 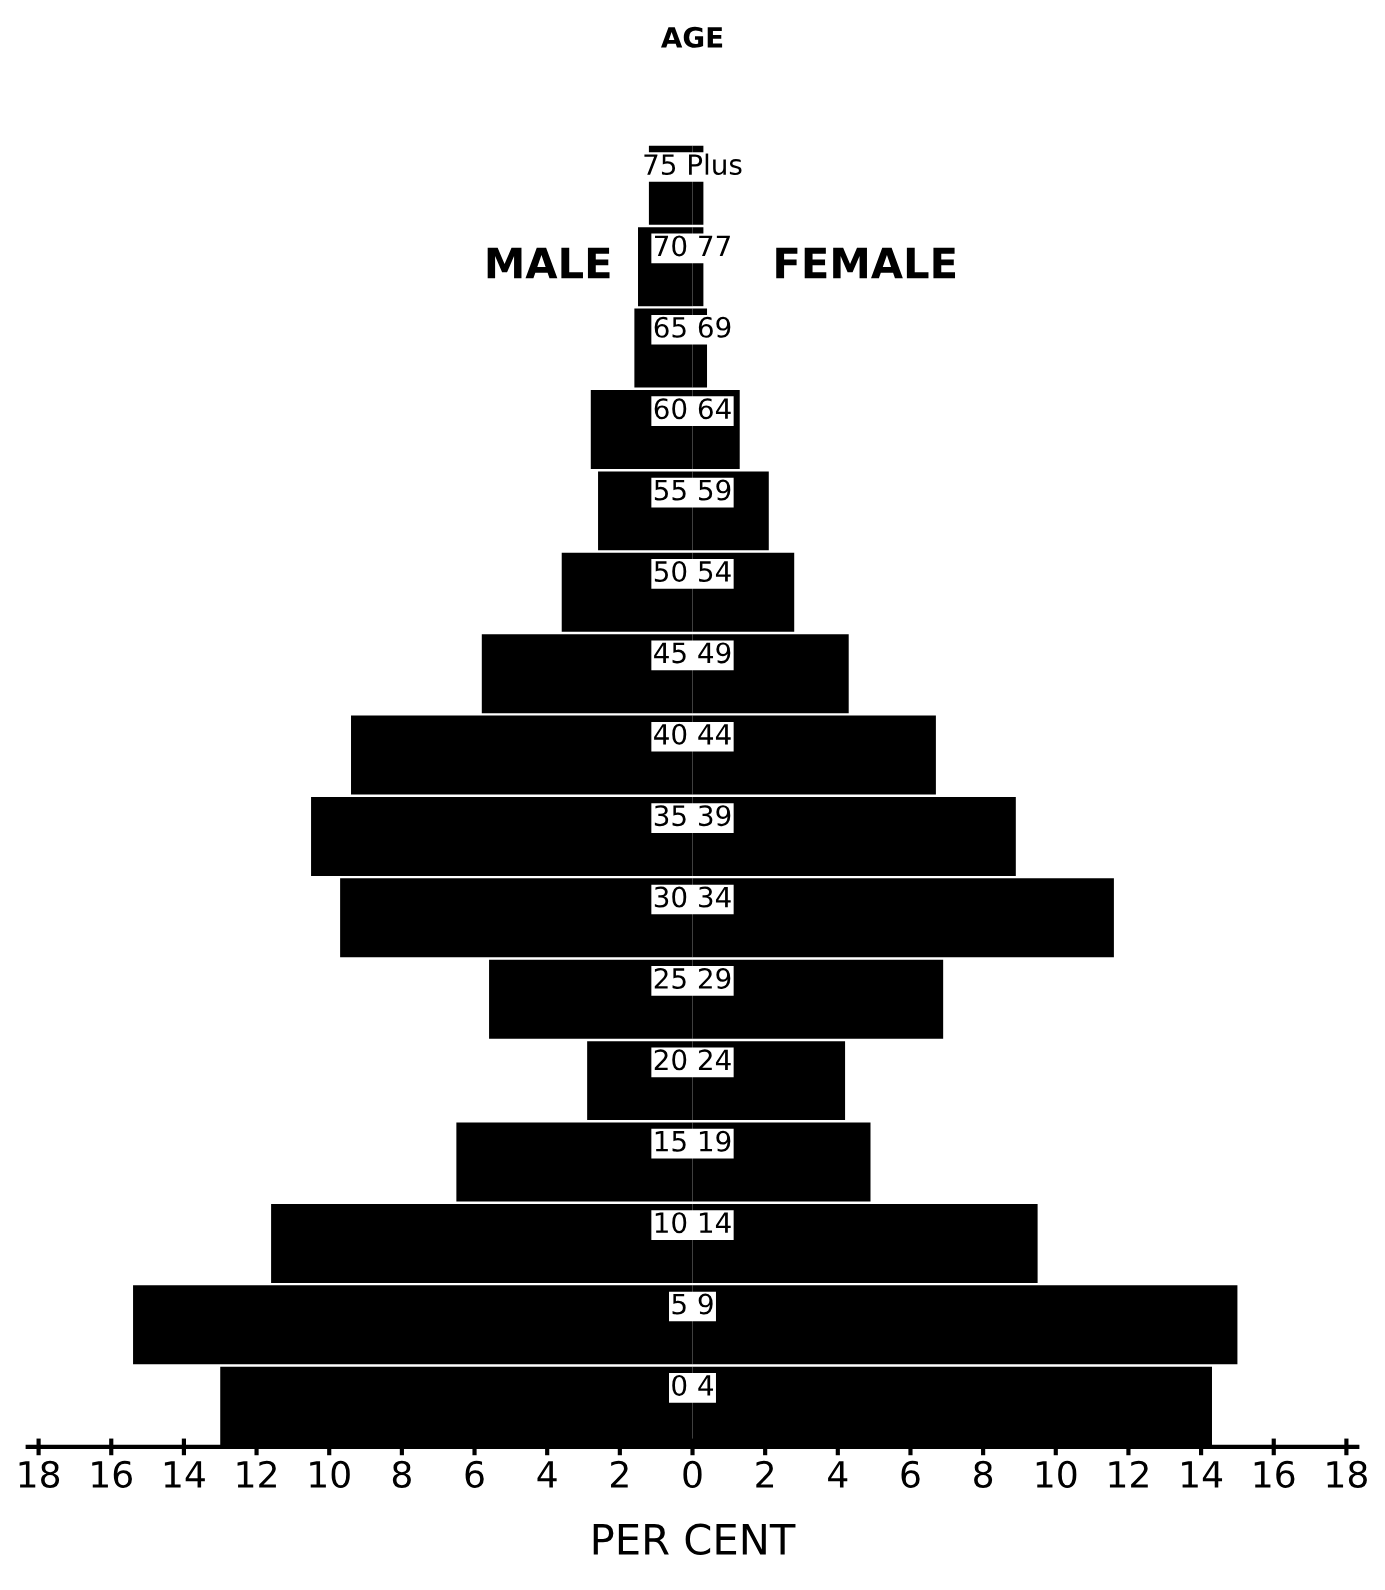 What do you see at coordinates (692, 897) in the screenshot?
I see `y-tick-label: 30 34` at bounding box center [692, 897].